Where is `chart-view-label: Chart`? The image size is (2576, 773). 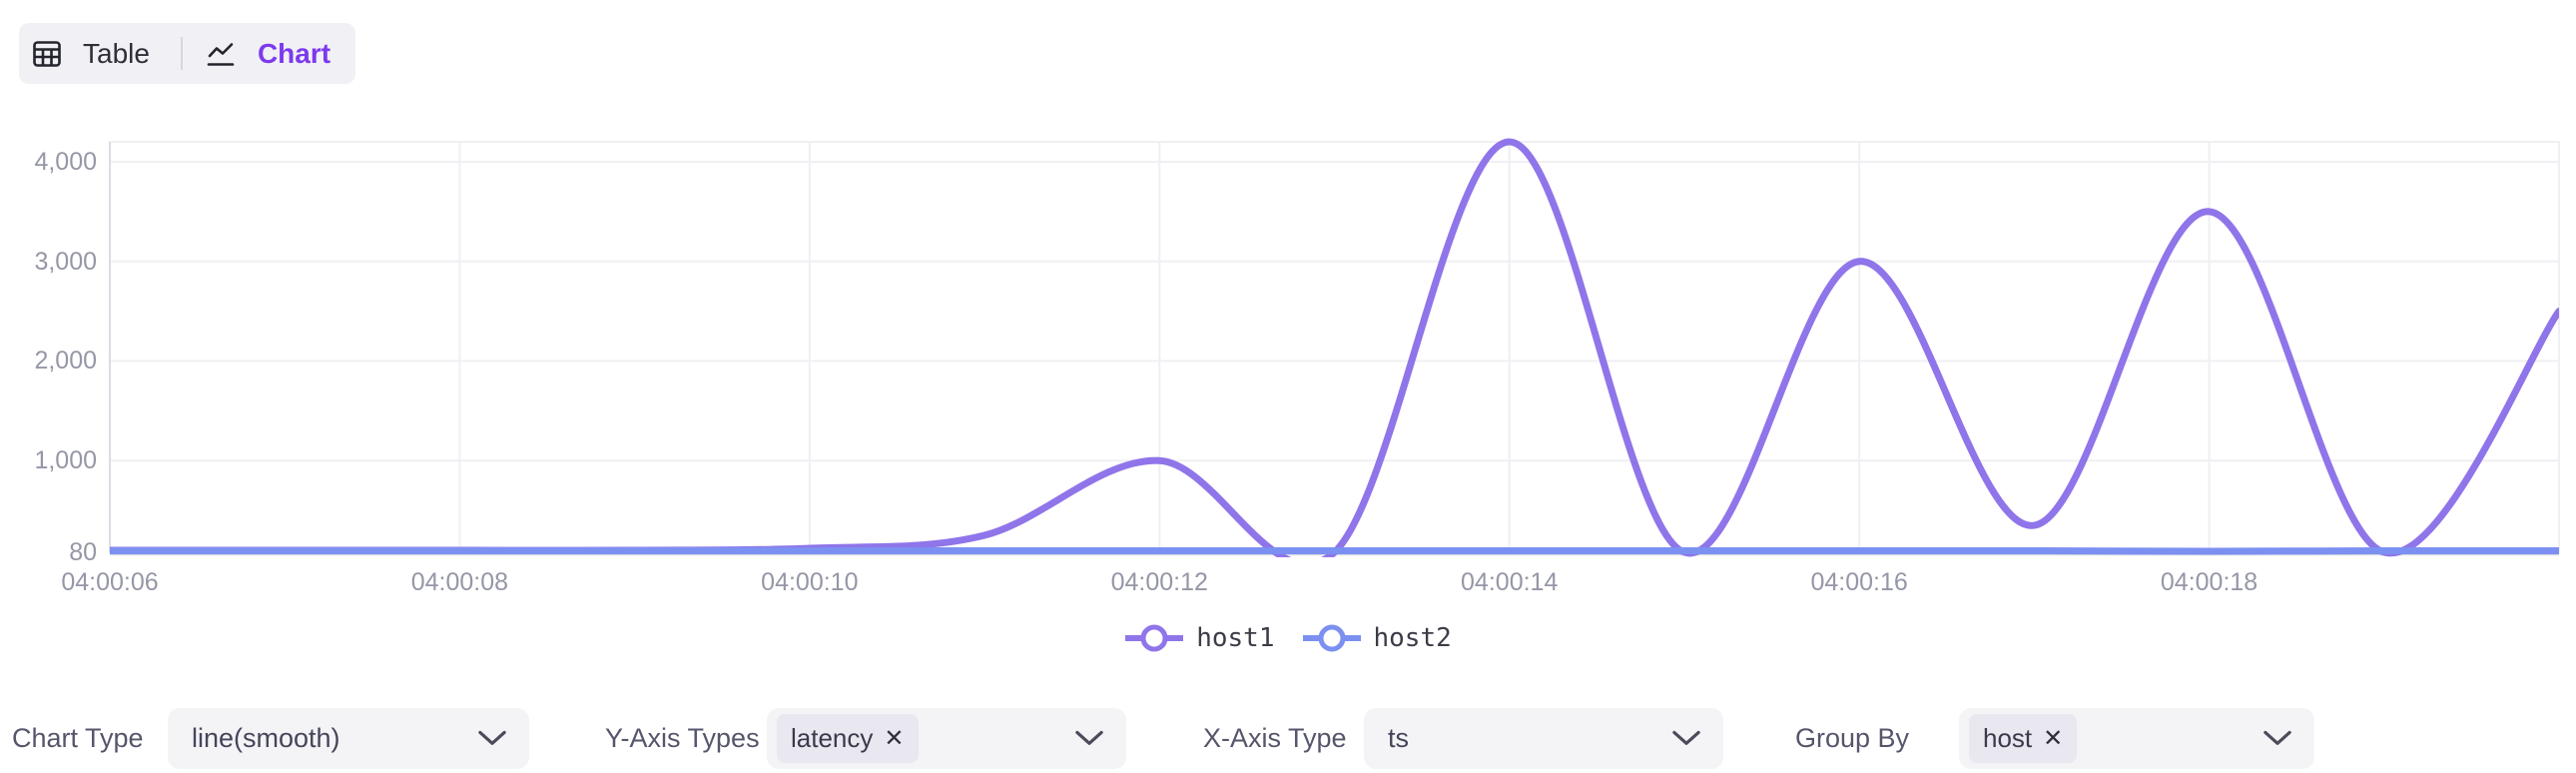
chart-view-label: Chart is located at coordinates (294, 53).